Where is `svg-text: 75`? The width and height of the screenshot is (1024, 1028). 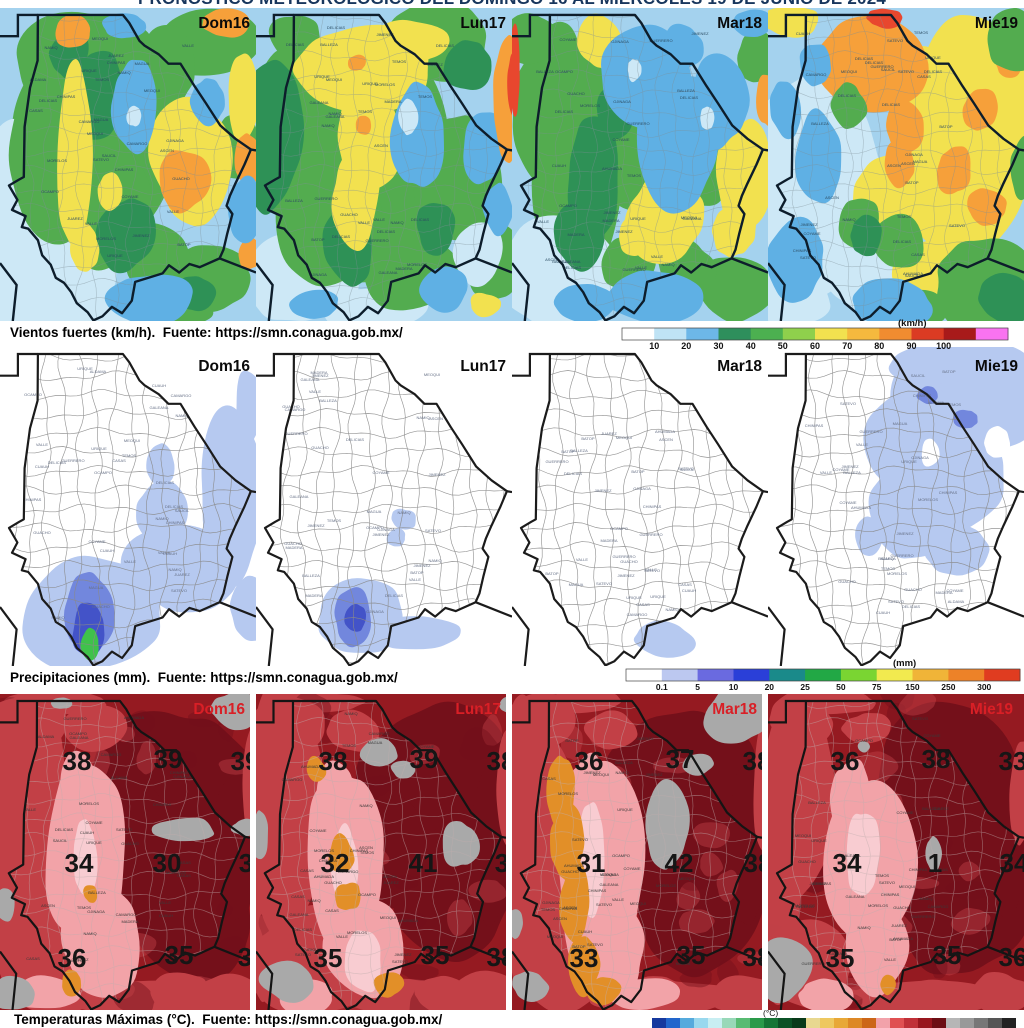
svg-text: 75 is located at coordinates (877, 687).